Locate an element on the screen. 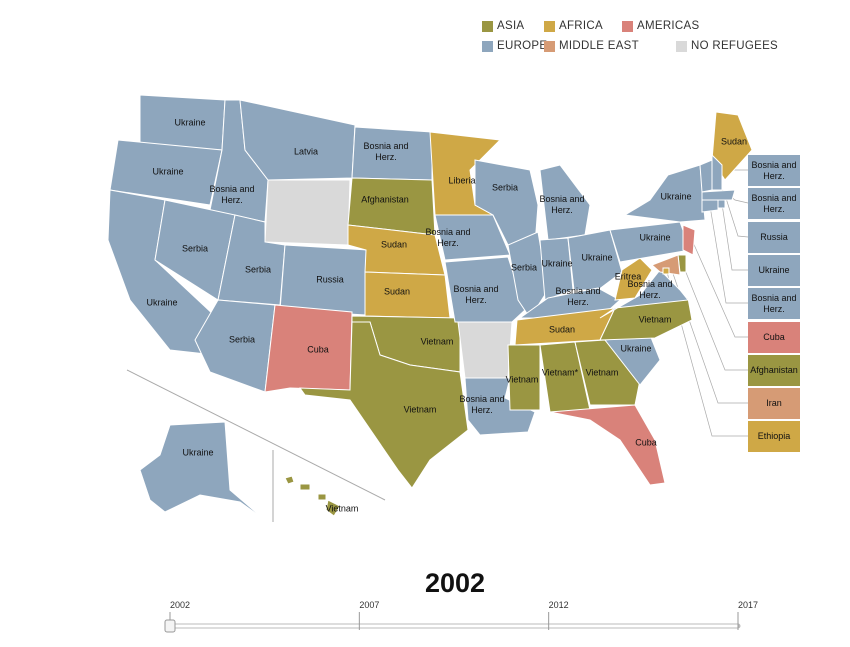  timeline-tick-label: 2007 is located at coordinates (369, 605).